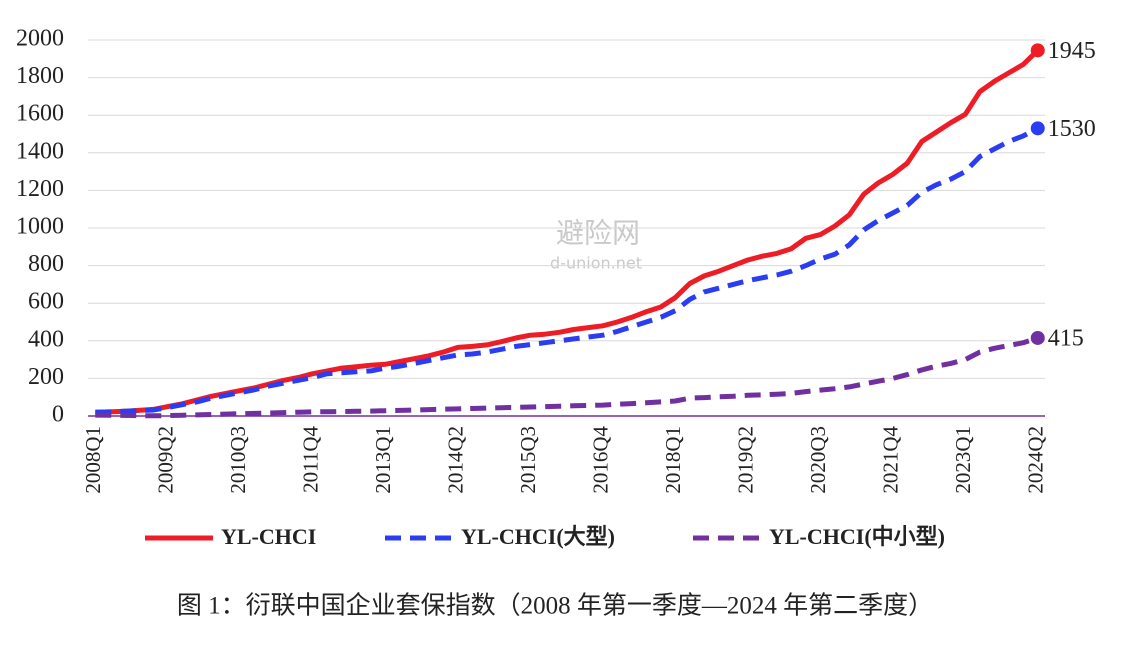 The height and width of the screenshot is (645, 1121). Describe the element at coordinates (46, 264) in the screenshot. I see `y-tick-label: 800` at that location.